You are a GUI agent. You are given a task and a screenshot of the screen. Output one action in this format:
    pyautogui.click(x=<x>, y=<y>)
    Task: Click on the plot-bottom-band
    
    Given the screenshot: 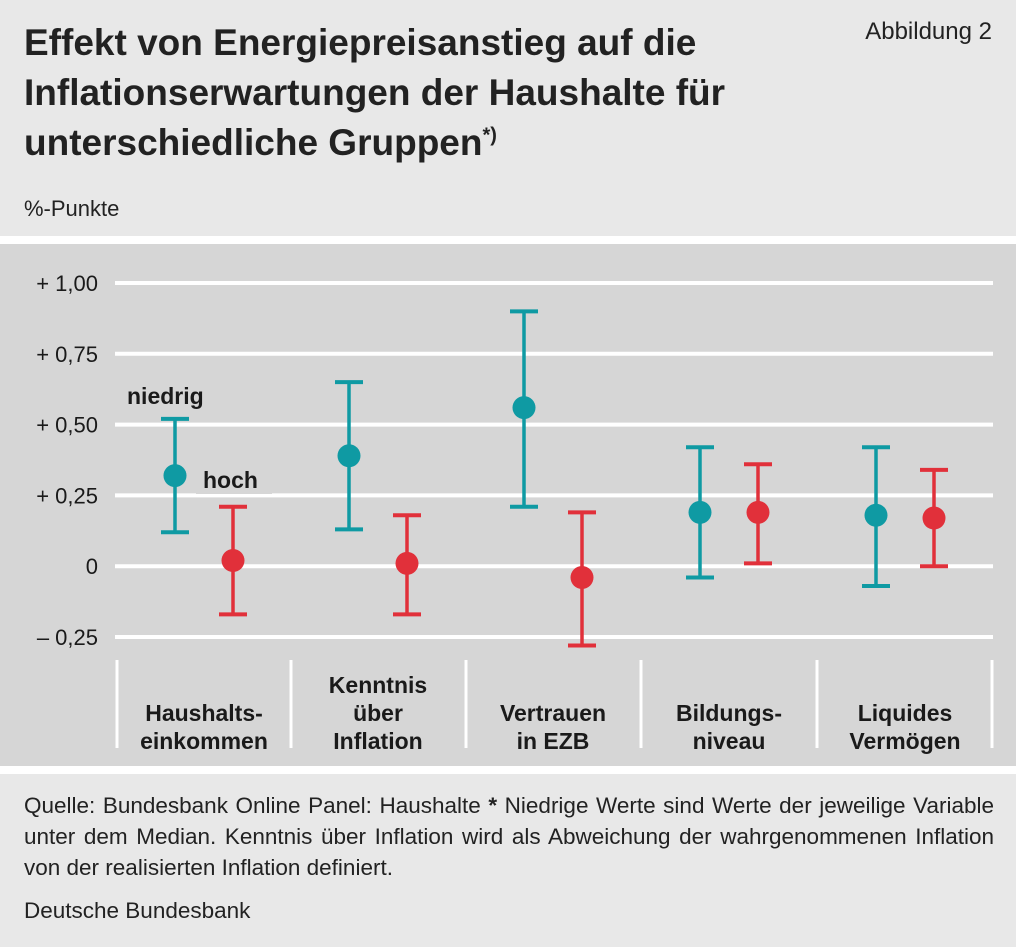 What is the action you would take?
    pyautogui.click(x=508, y=770)
    